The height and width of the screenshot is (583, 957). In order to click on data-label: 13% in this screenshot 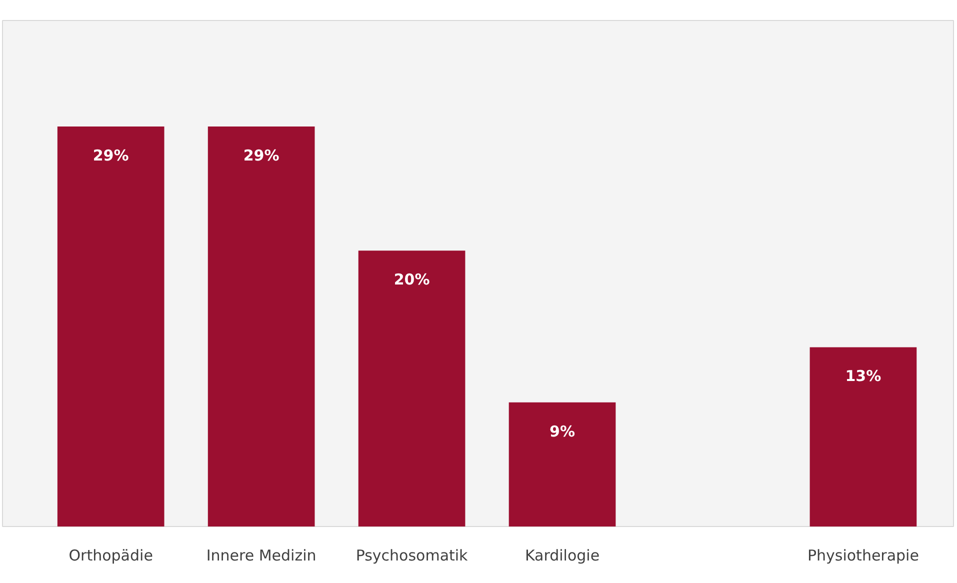, I will do `click(863, 376)`.